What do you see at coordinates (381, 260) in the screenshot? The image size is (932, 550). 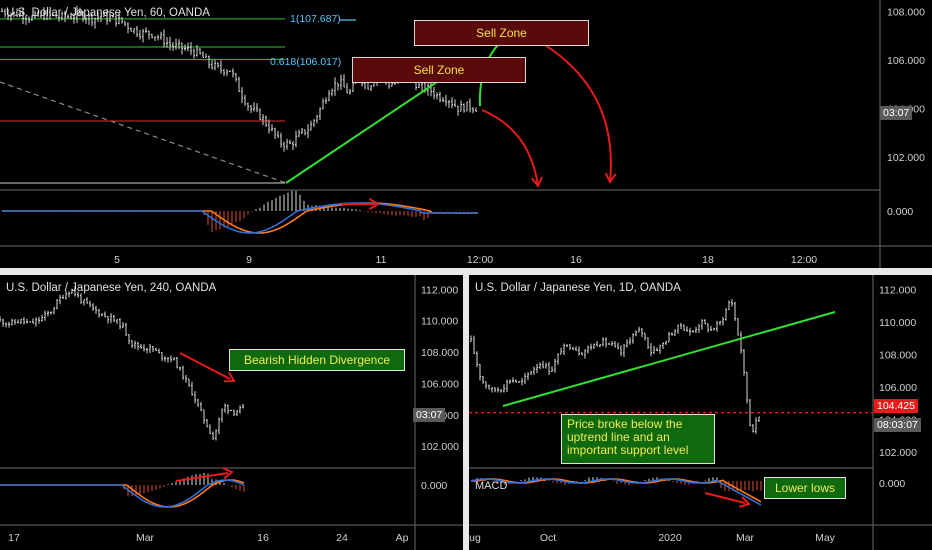 I see `x-tick-label: 11` at bounding box center [381, 260].